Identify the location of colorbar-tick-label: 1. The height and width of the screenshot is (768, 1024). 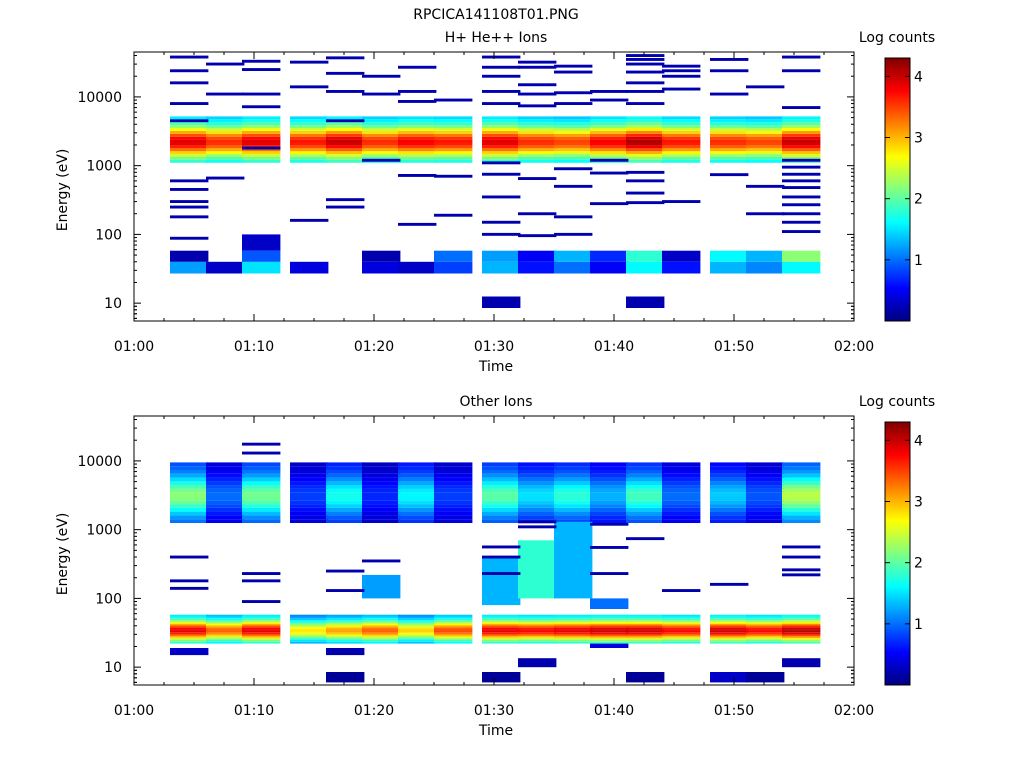
(918, 261).